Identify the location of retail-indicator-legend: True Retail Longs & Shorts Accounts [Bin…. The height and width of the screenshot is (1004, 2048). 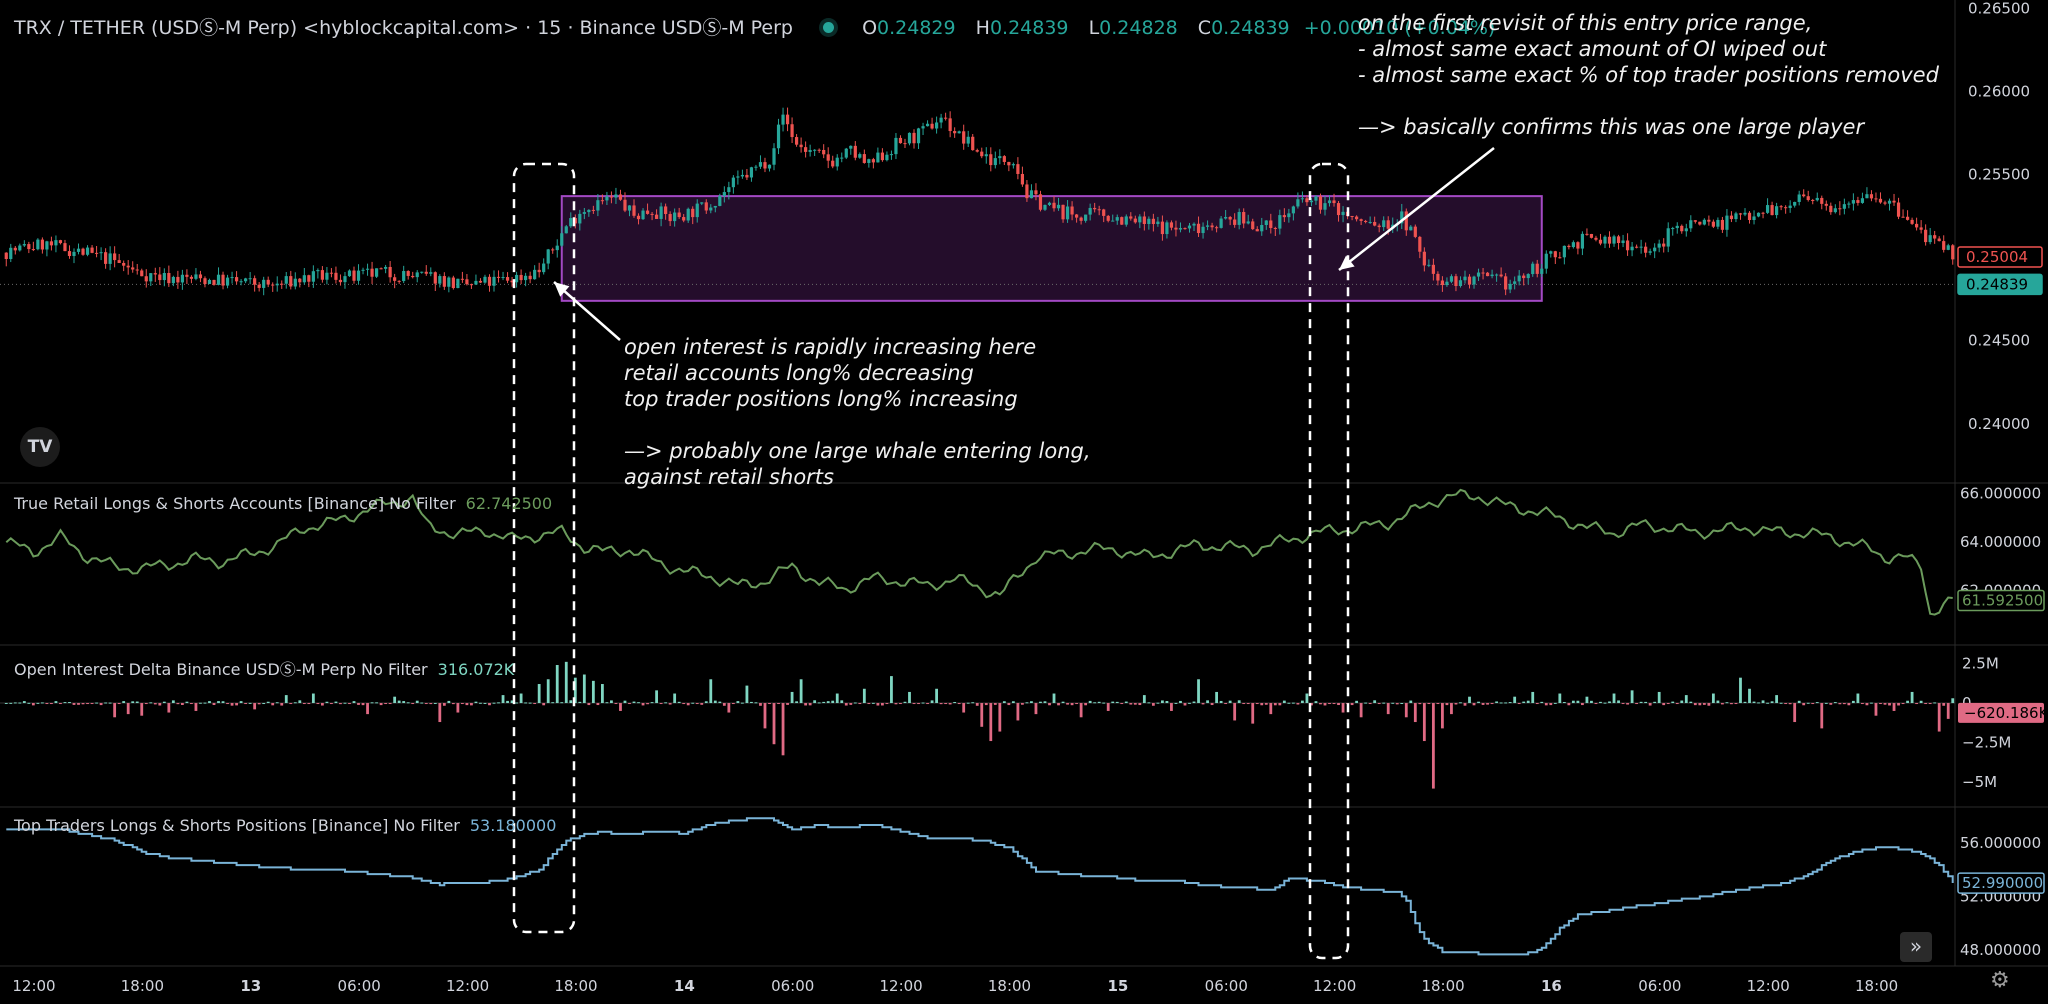
(283, 503).